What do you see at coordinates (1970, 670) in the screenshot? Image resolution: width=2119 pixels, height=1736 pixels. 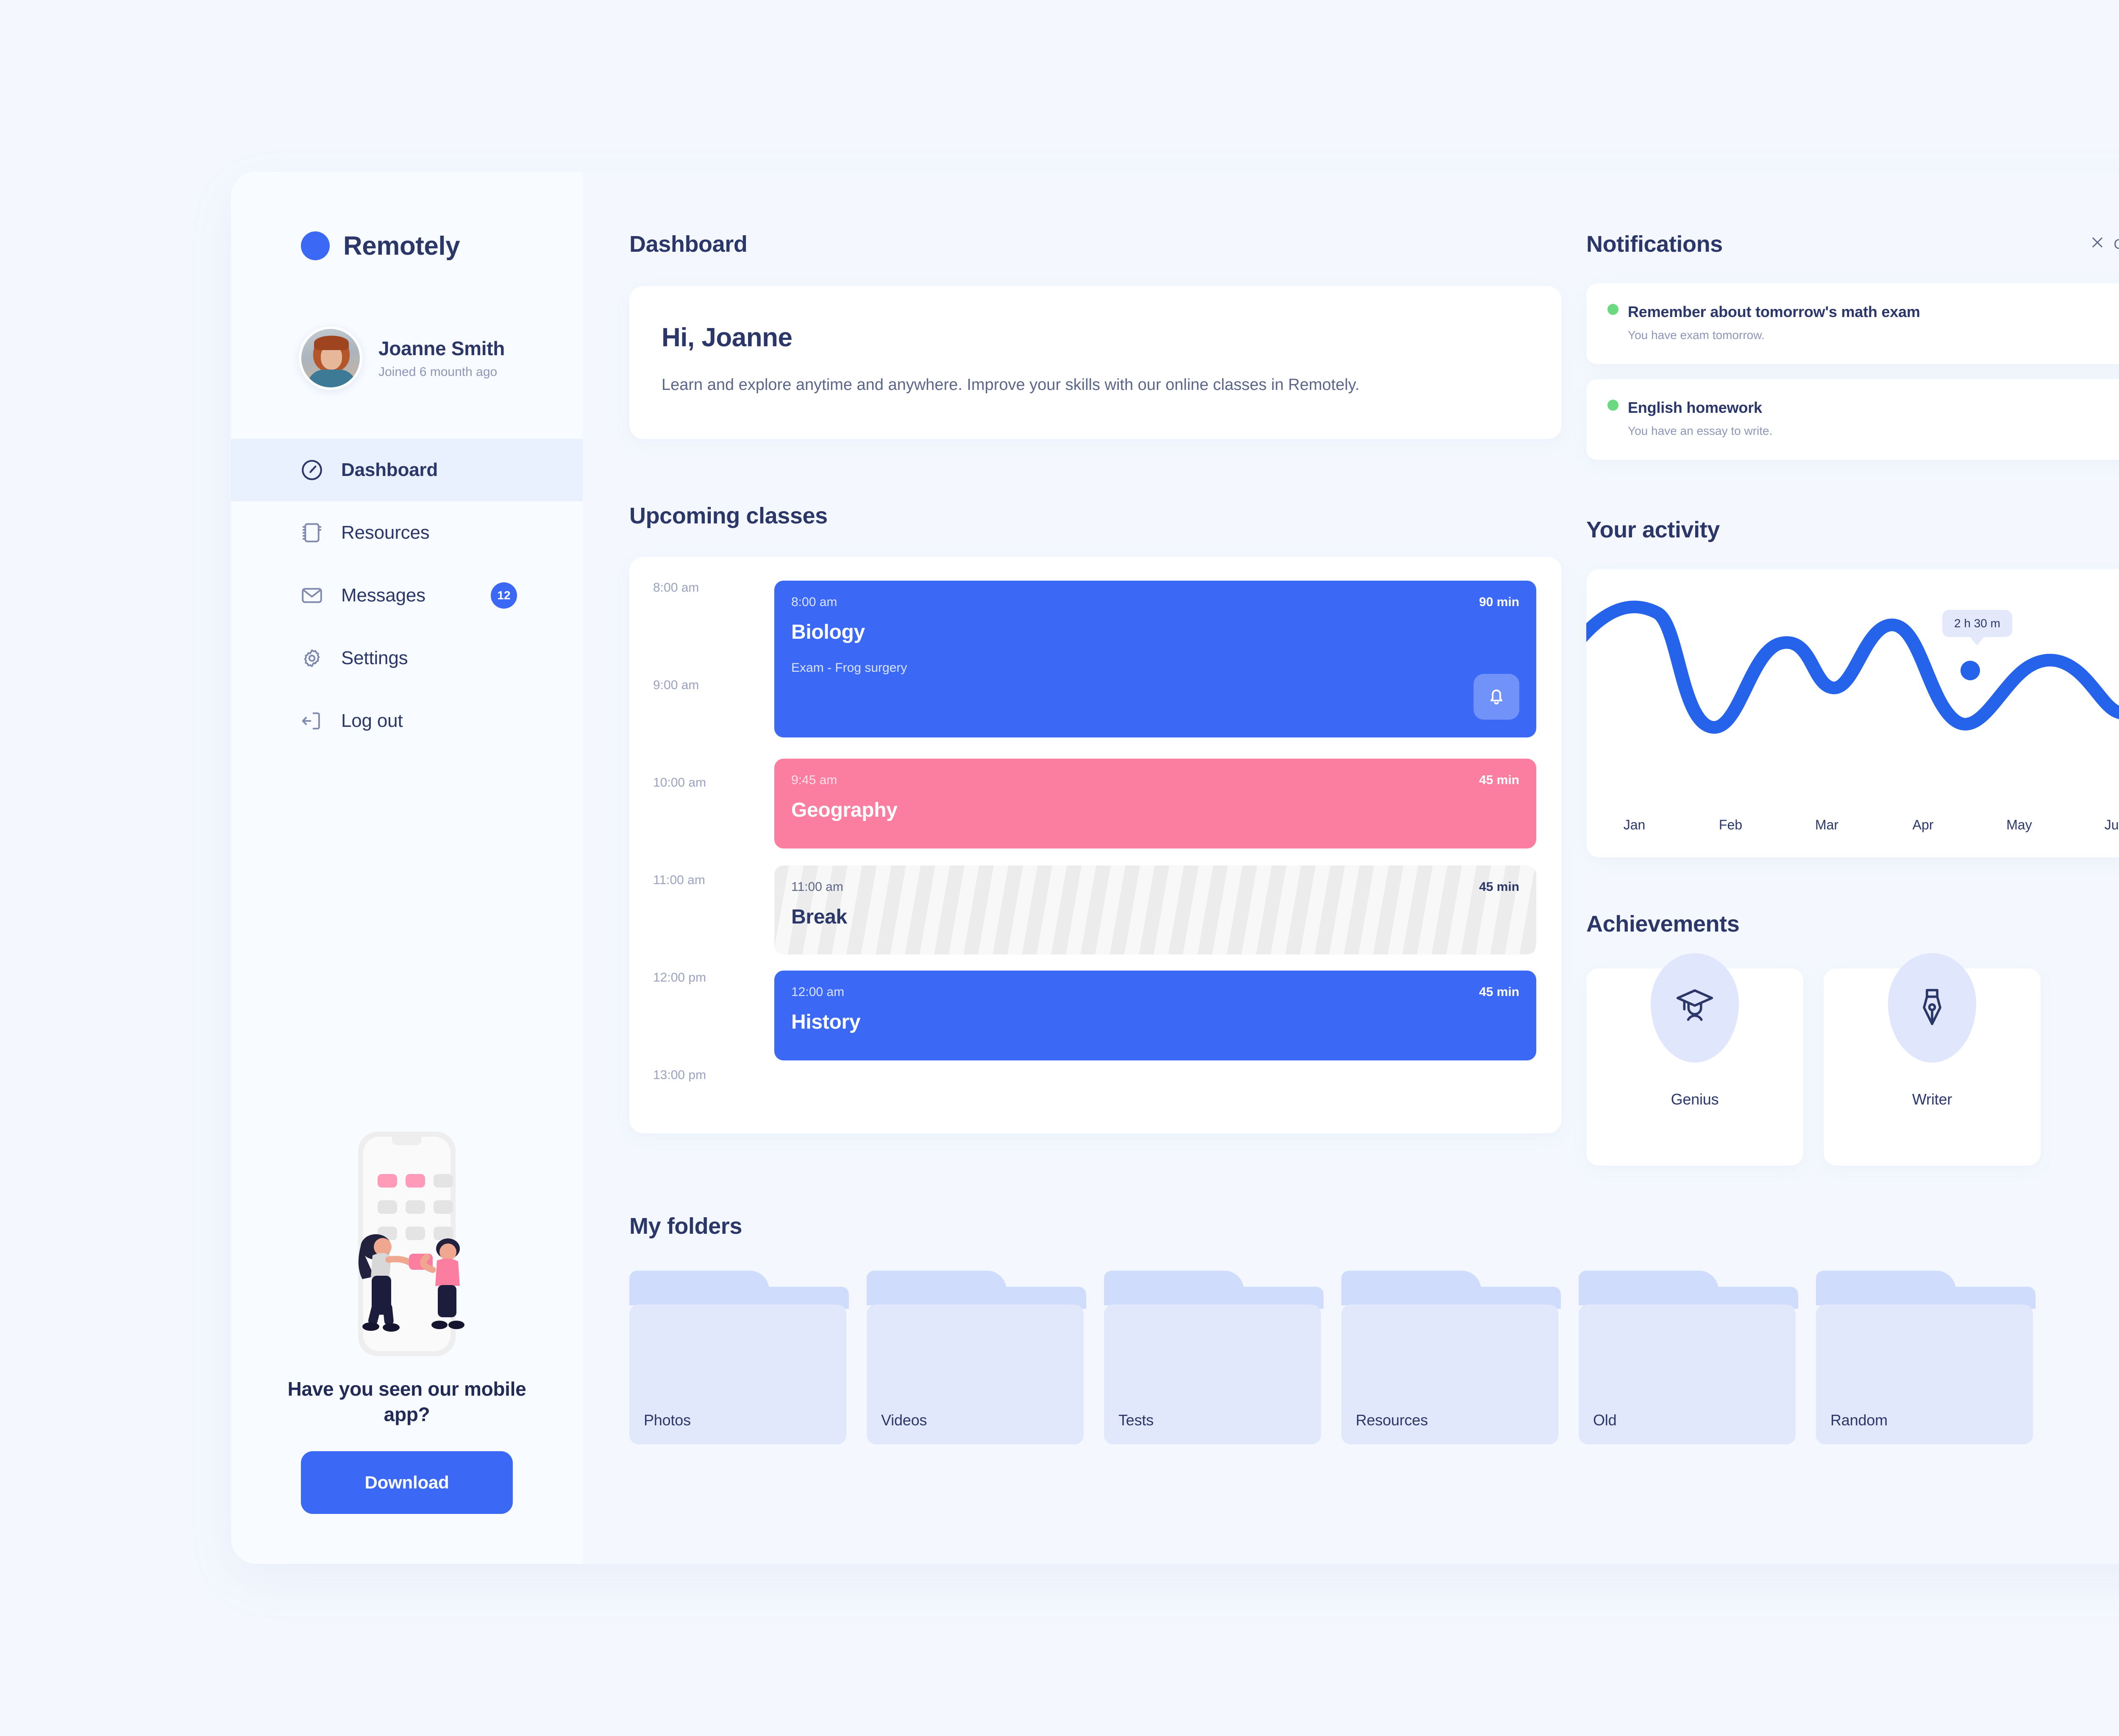 I see `chart-active-point` at bounding box center [1970, 670].